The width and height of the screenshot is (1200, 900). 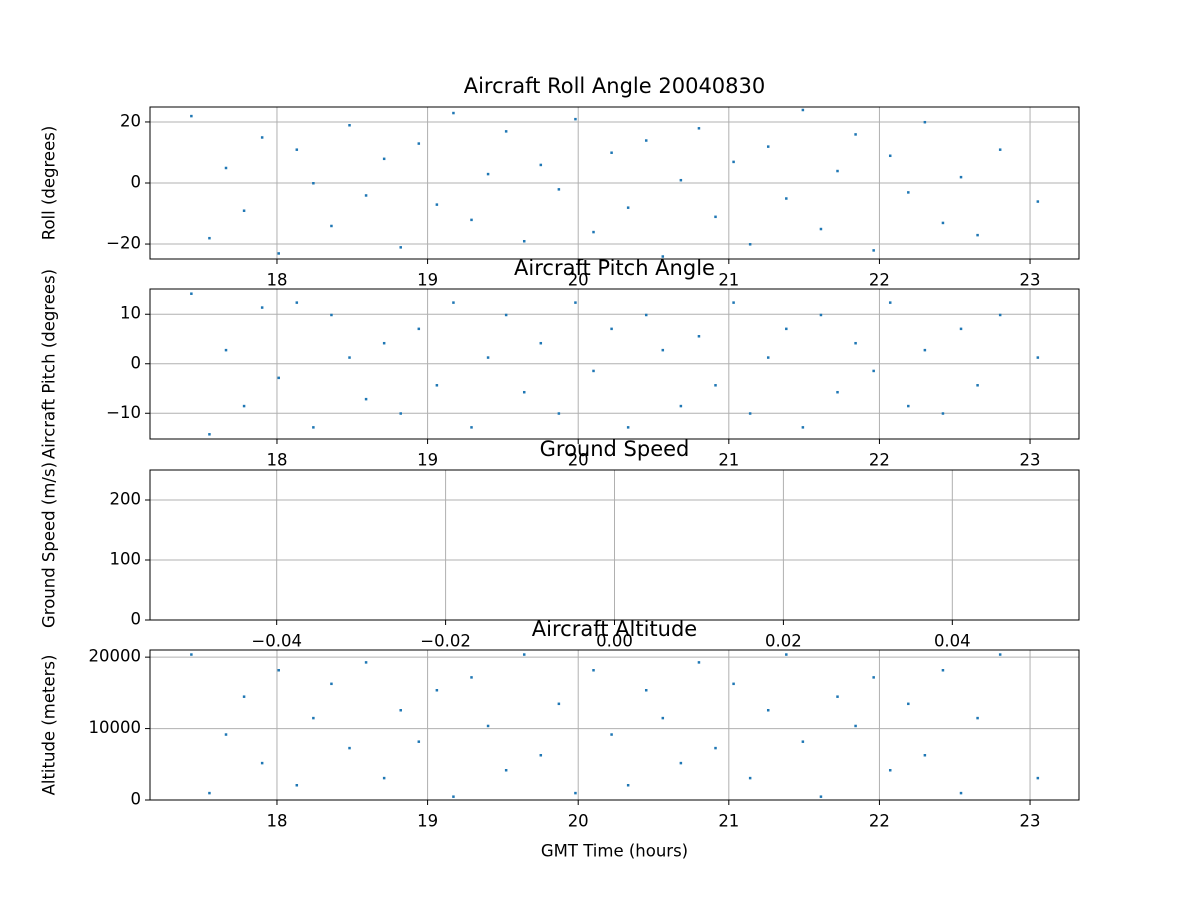 I want to click on y-tick-label: 200, so click(x=126, y=499).